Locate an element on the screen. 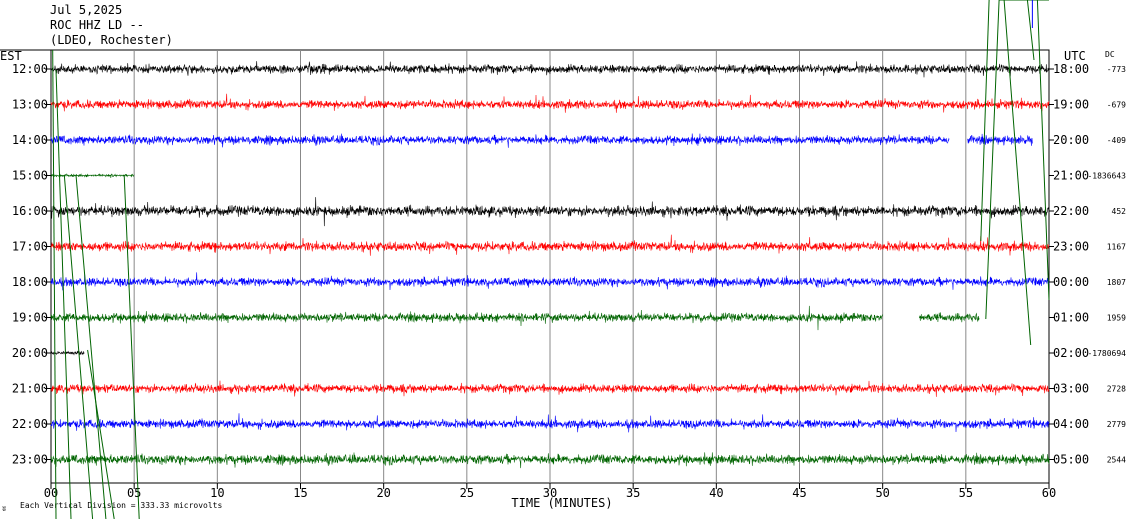 This screenshot has width=1130, height=519. x-tick-label: 30 is located at coordinates (550, 493).